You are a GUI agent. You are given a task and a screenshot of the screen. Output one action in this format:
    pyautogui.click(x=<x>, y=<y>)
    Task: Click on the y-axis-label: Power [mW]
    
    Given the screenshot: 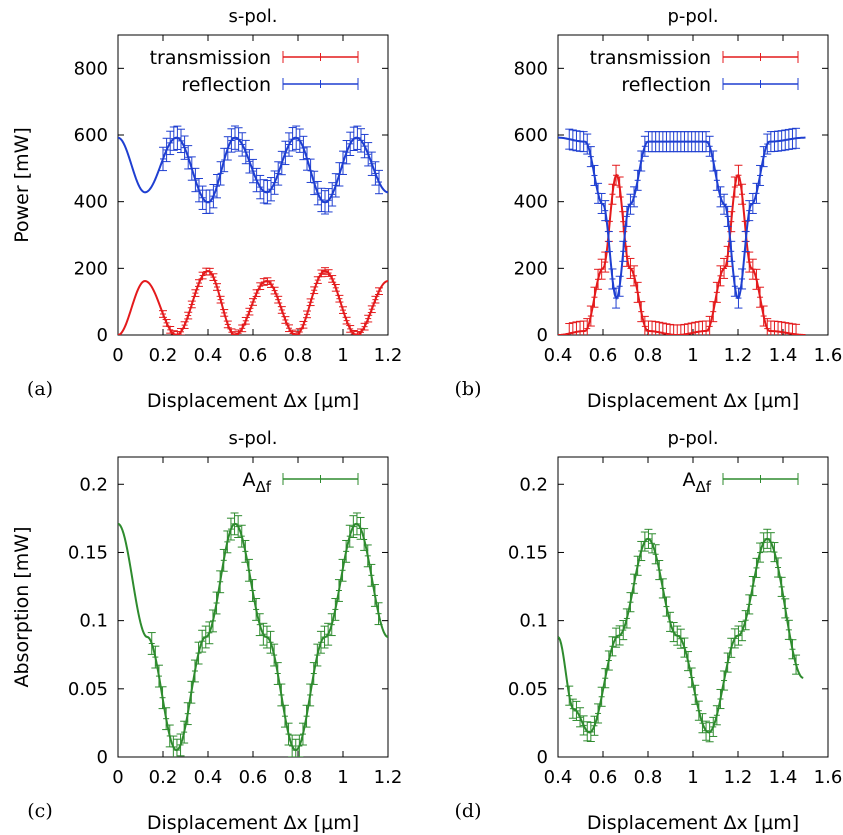 What is the action you would take?
    pyautogui.click(x=22, y=185)
    